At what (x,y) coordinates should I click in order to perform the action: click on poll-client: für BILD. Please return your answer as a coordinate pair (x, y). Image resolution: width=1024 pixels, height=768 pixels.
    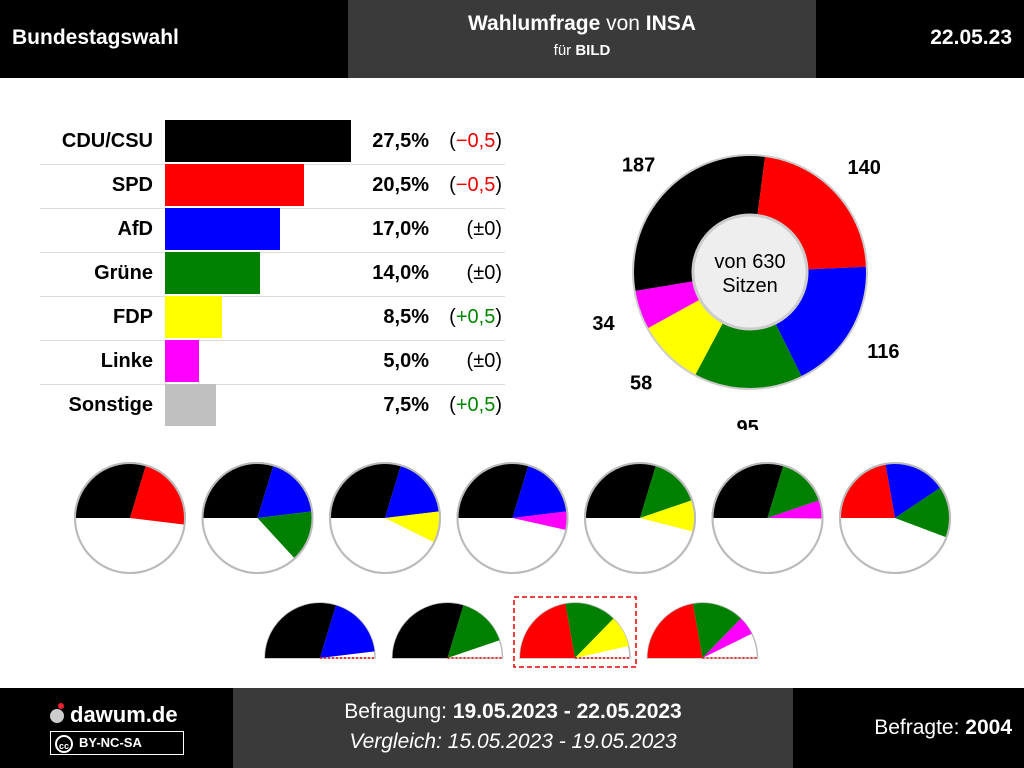
    Looking at the image, I should click on (582, 50).